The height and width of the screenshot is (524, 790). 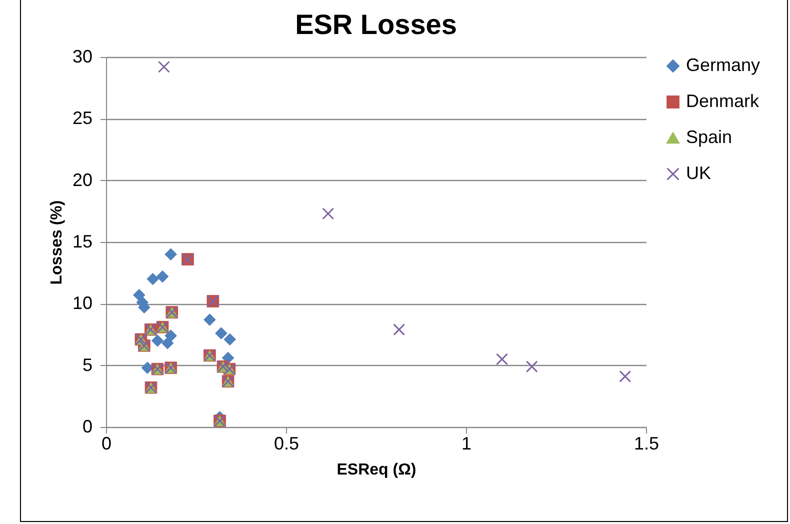 I want to click on y-tick-label: 0, so click(x=87, y=426).